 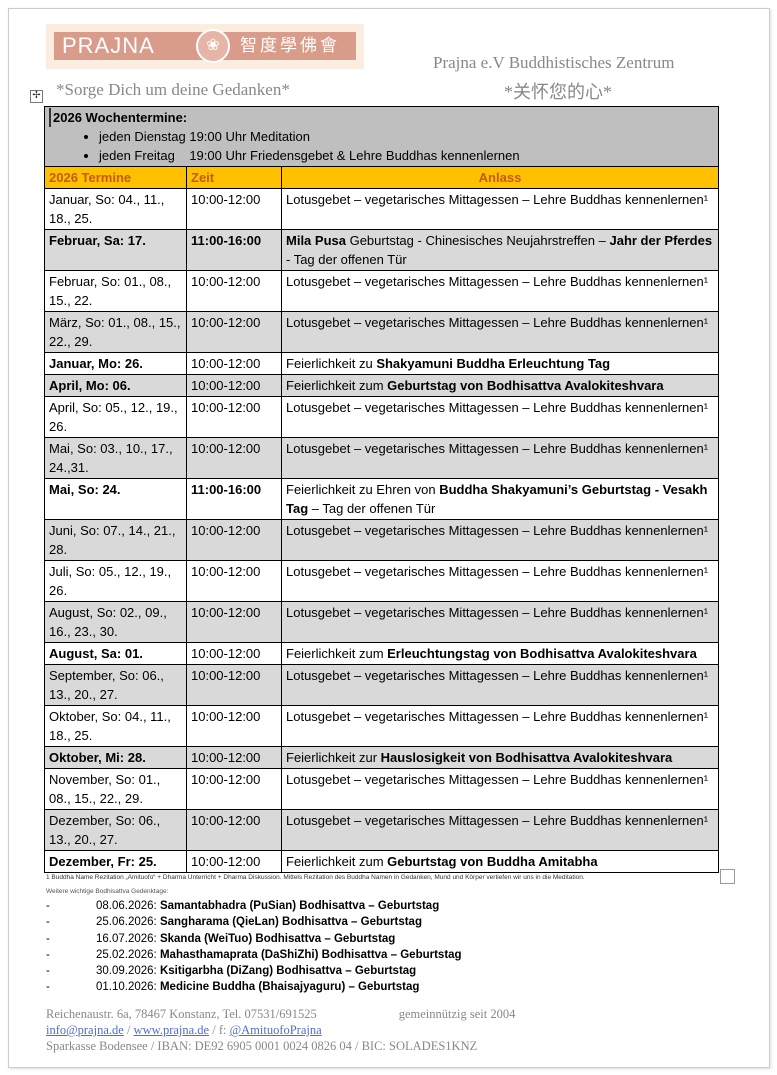 I want to click on memorial-date: 08.06.2026:, so click(x=126, y=906).